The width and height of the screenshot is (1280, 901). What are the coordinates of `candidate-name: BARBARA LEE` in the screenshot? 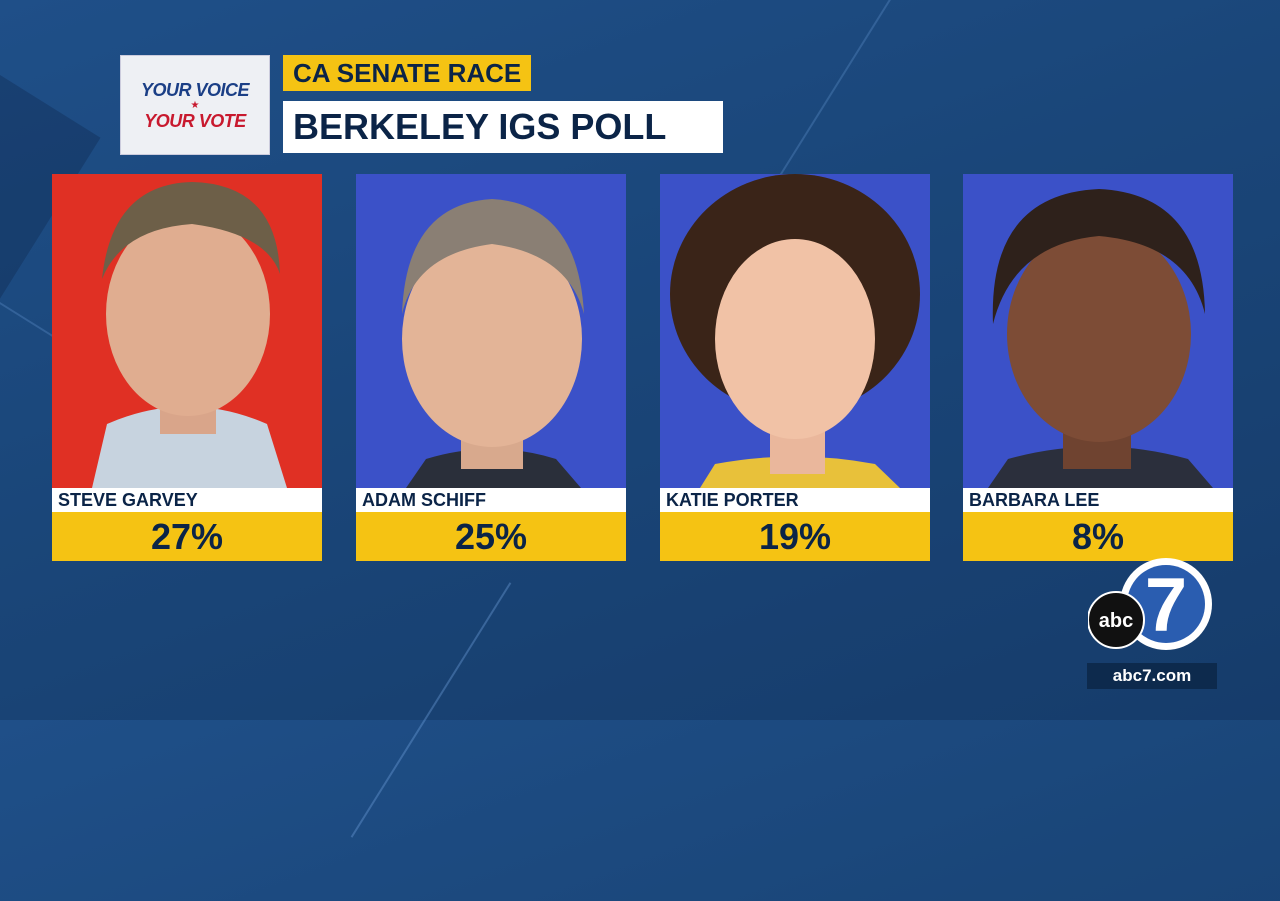 It's located at (1098, 500).